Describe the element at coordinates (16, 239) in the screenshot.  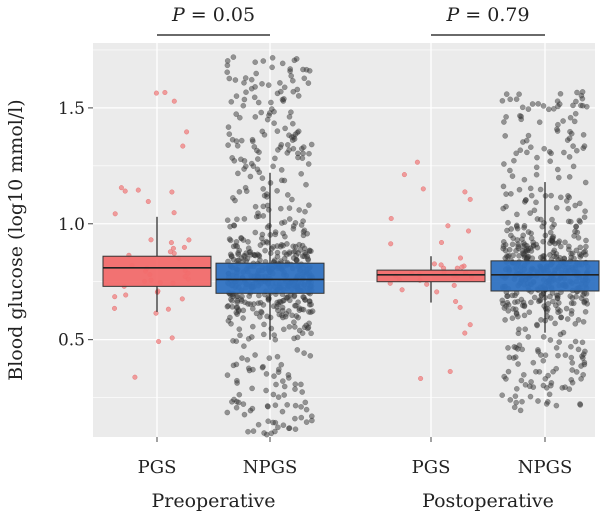
I see `y-axis-label: Blood glucose (log10 mmol/l)` at that location.